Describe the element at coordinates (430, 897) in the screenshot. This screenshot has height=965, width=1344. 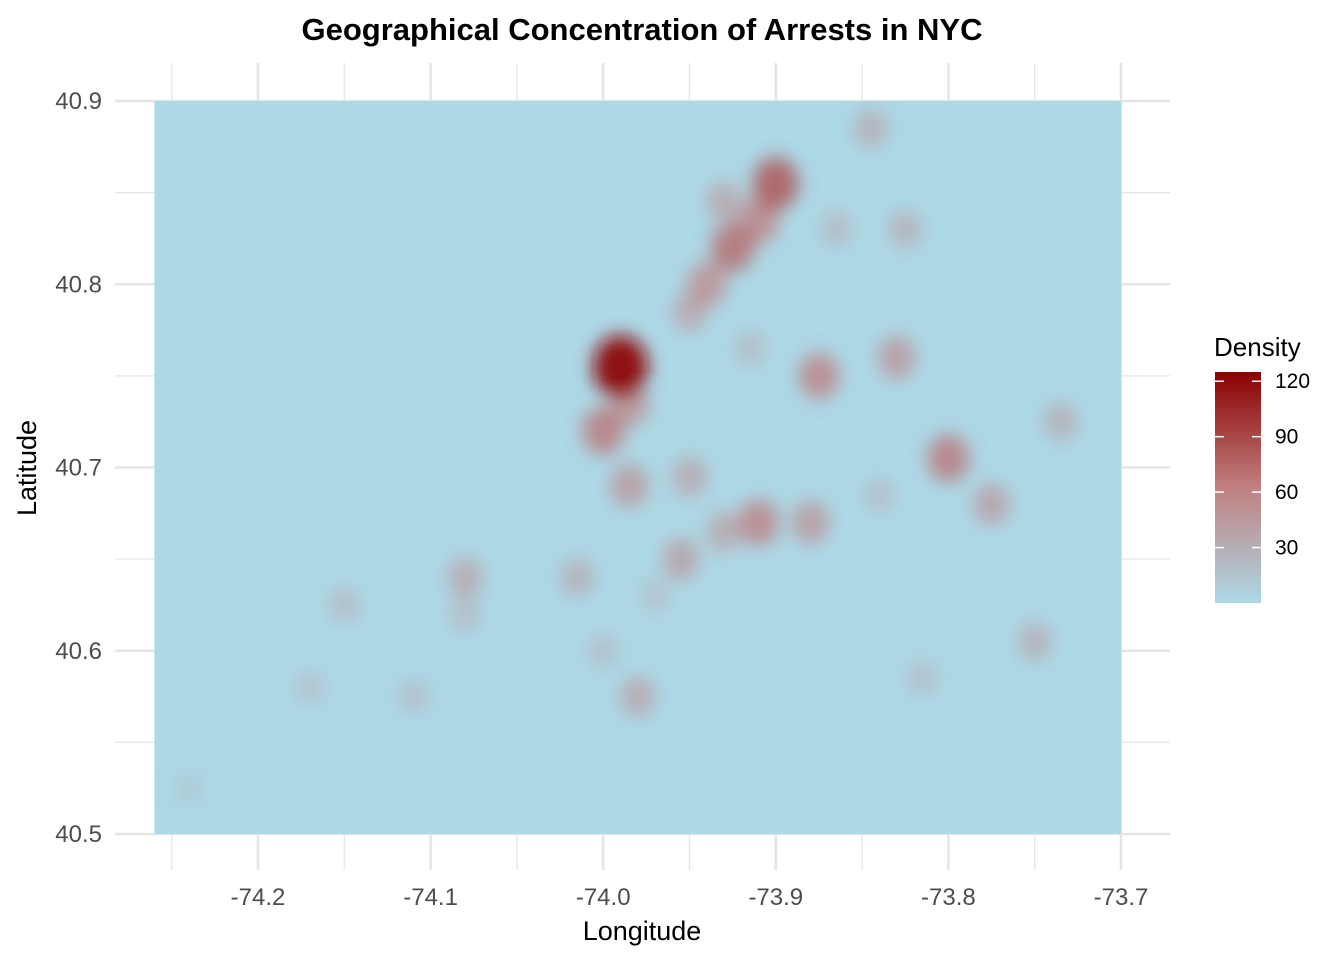
I see `x-tick-label: -74.1` at that location.